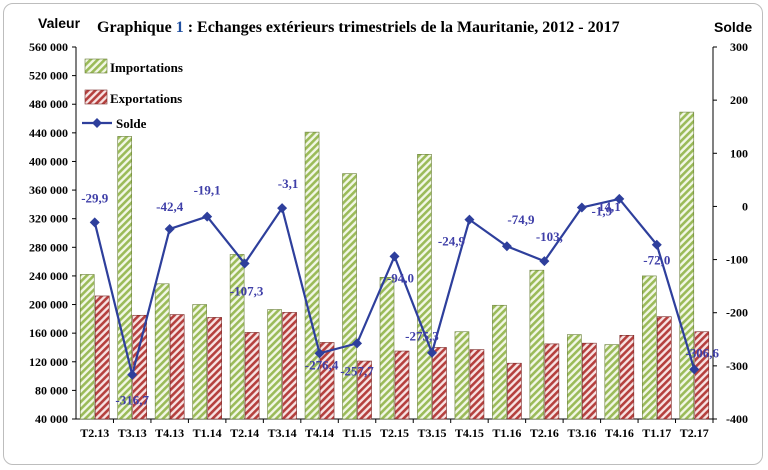  Describe the element at coordinates (146, 67) in the screenshot. I see `legend-label-importations: Importations` at that location.